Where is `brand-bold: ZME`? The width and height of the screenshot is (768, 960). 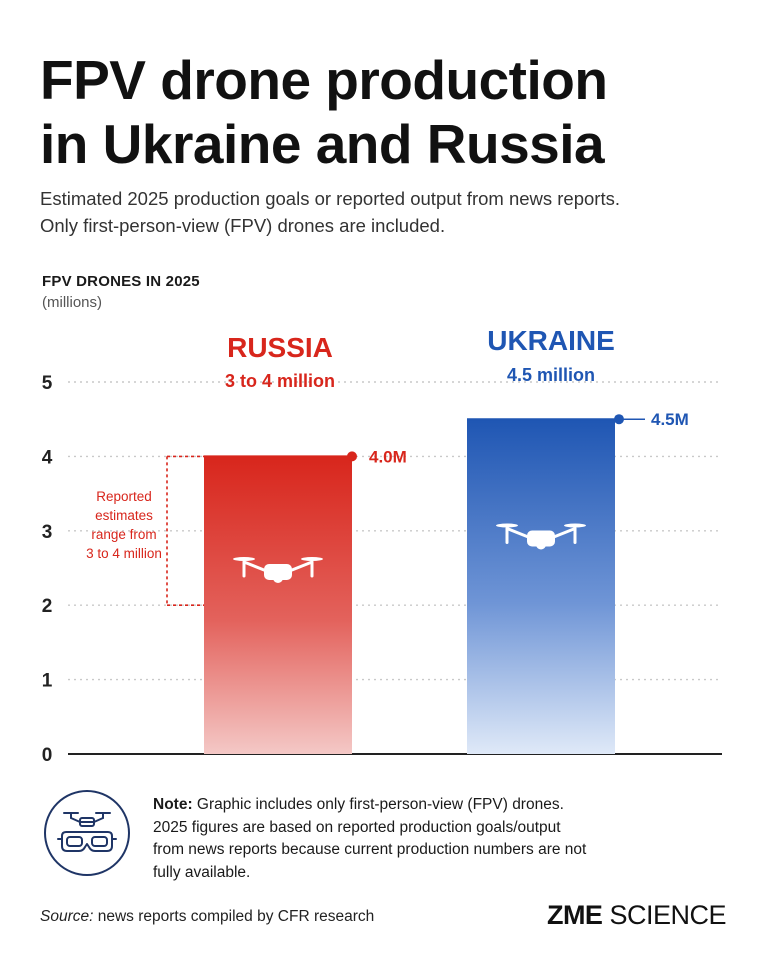
brand-bold: ZME is located at coordinates (574, 915).